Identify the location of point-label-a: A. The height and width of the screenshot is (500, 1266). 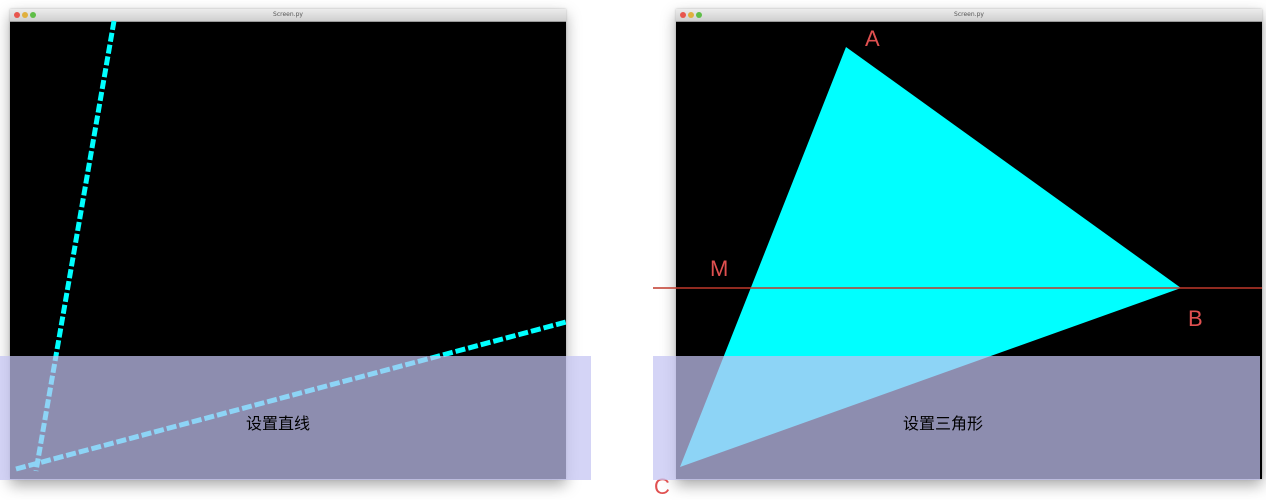
(872, 38).